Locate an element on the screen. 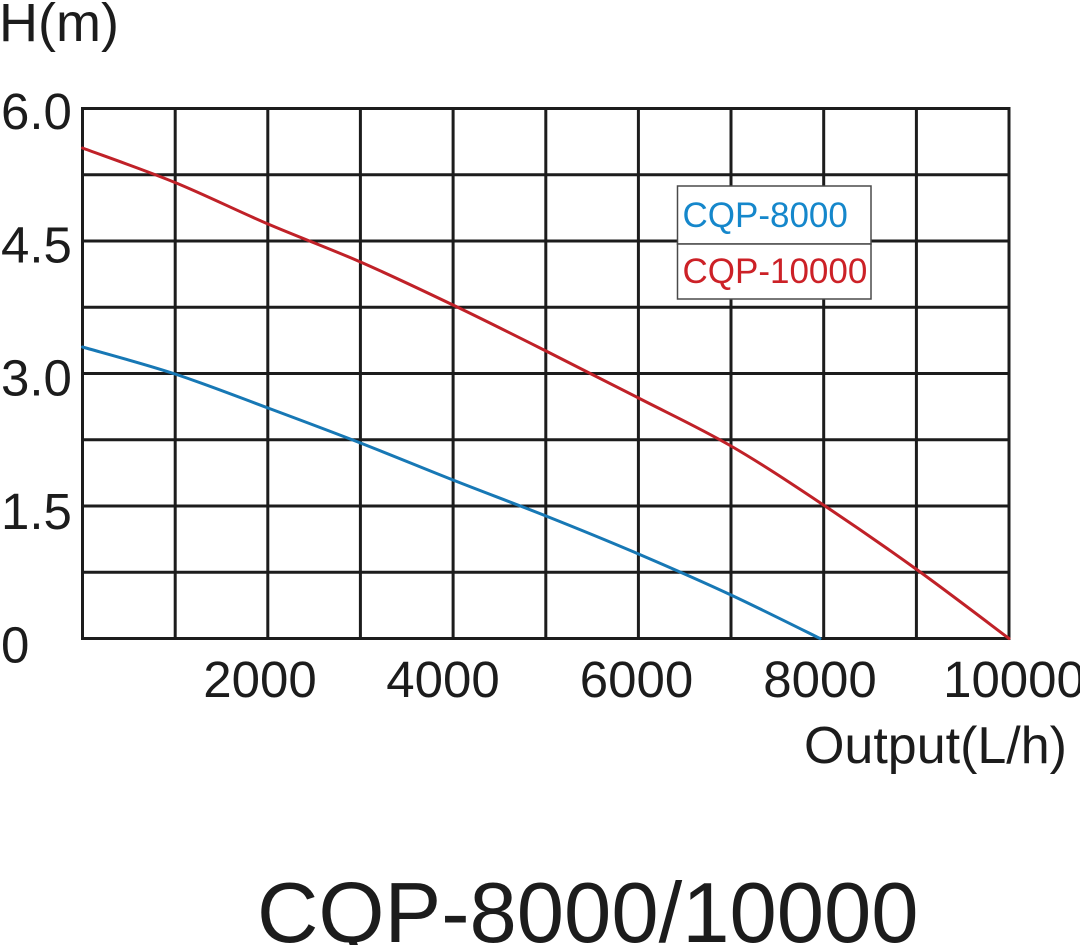 This screenshot has height=950, width=1080. svg-text: 8000 is located at coordinates (819, 679).